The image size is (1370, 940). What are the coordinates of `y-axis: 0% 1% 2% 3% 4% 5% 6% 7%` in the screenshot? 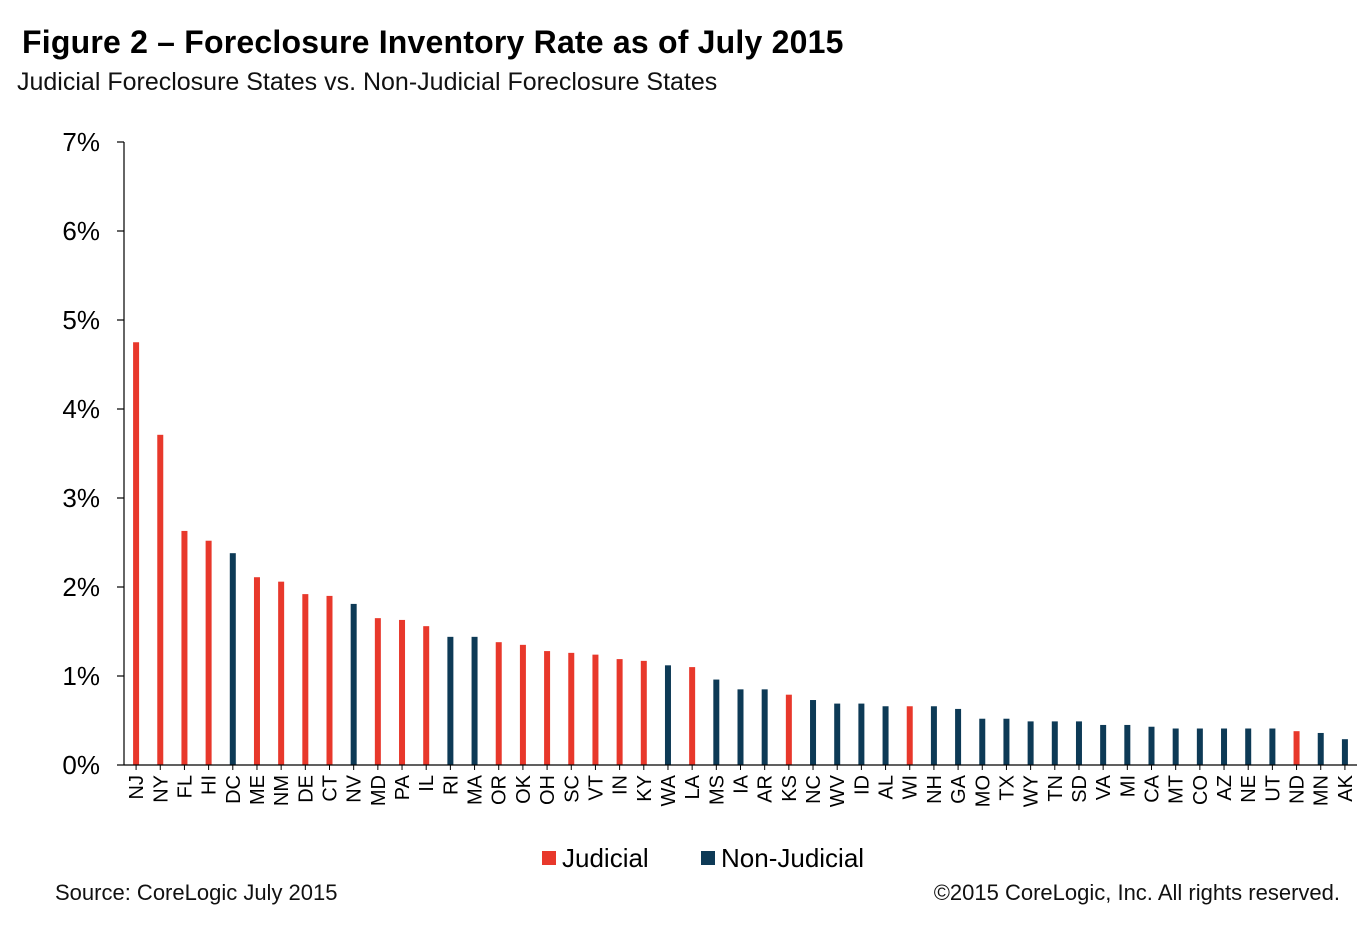 It's located at (93, 453).